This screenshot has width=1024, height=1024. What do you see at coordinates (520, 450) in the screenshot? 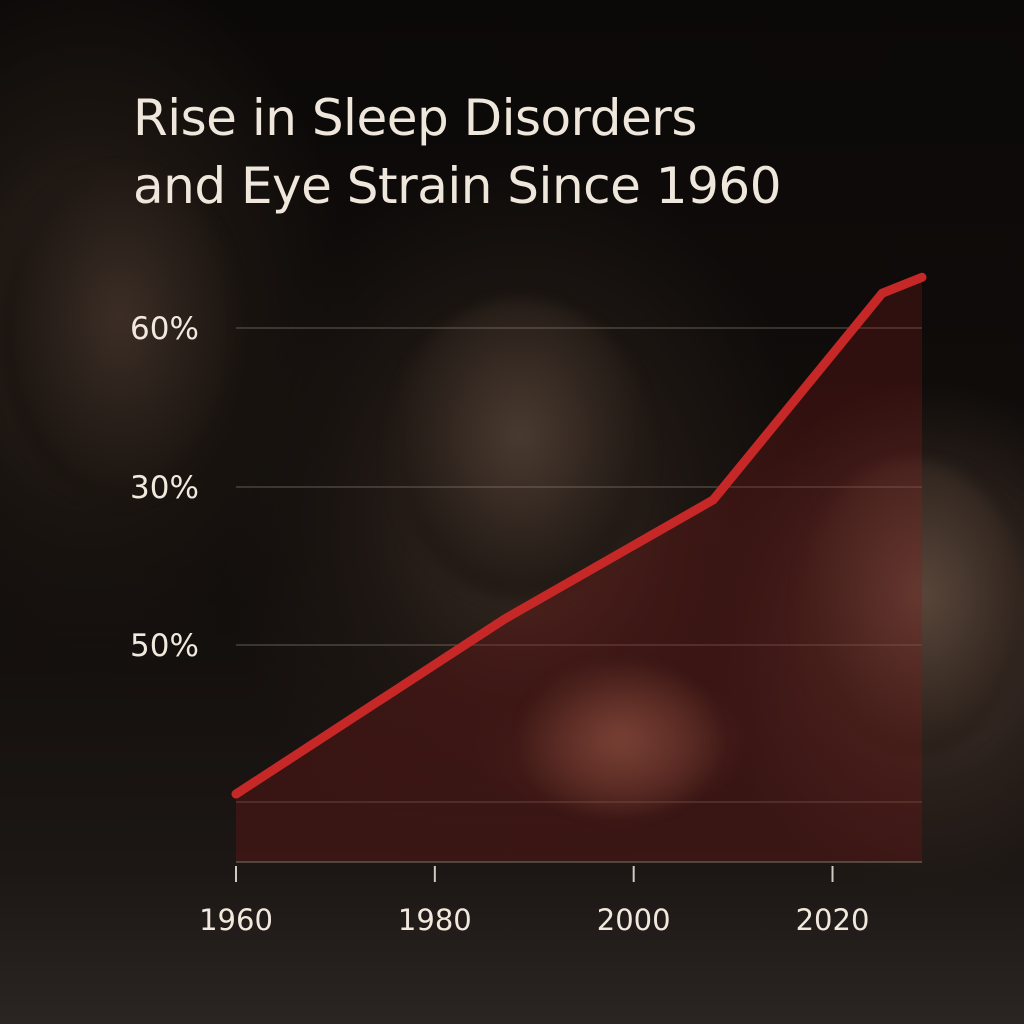
I see `background-photo-center-person` at bounding box center [520, 450].